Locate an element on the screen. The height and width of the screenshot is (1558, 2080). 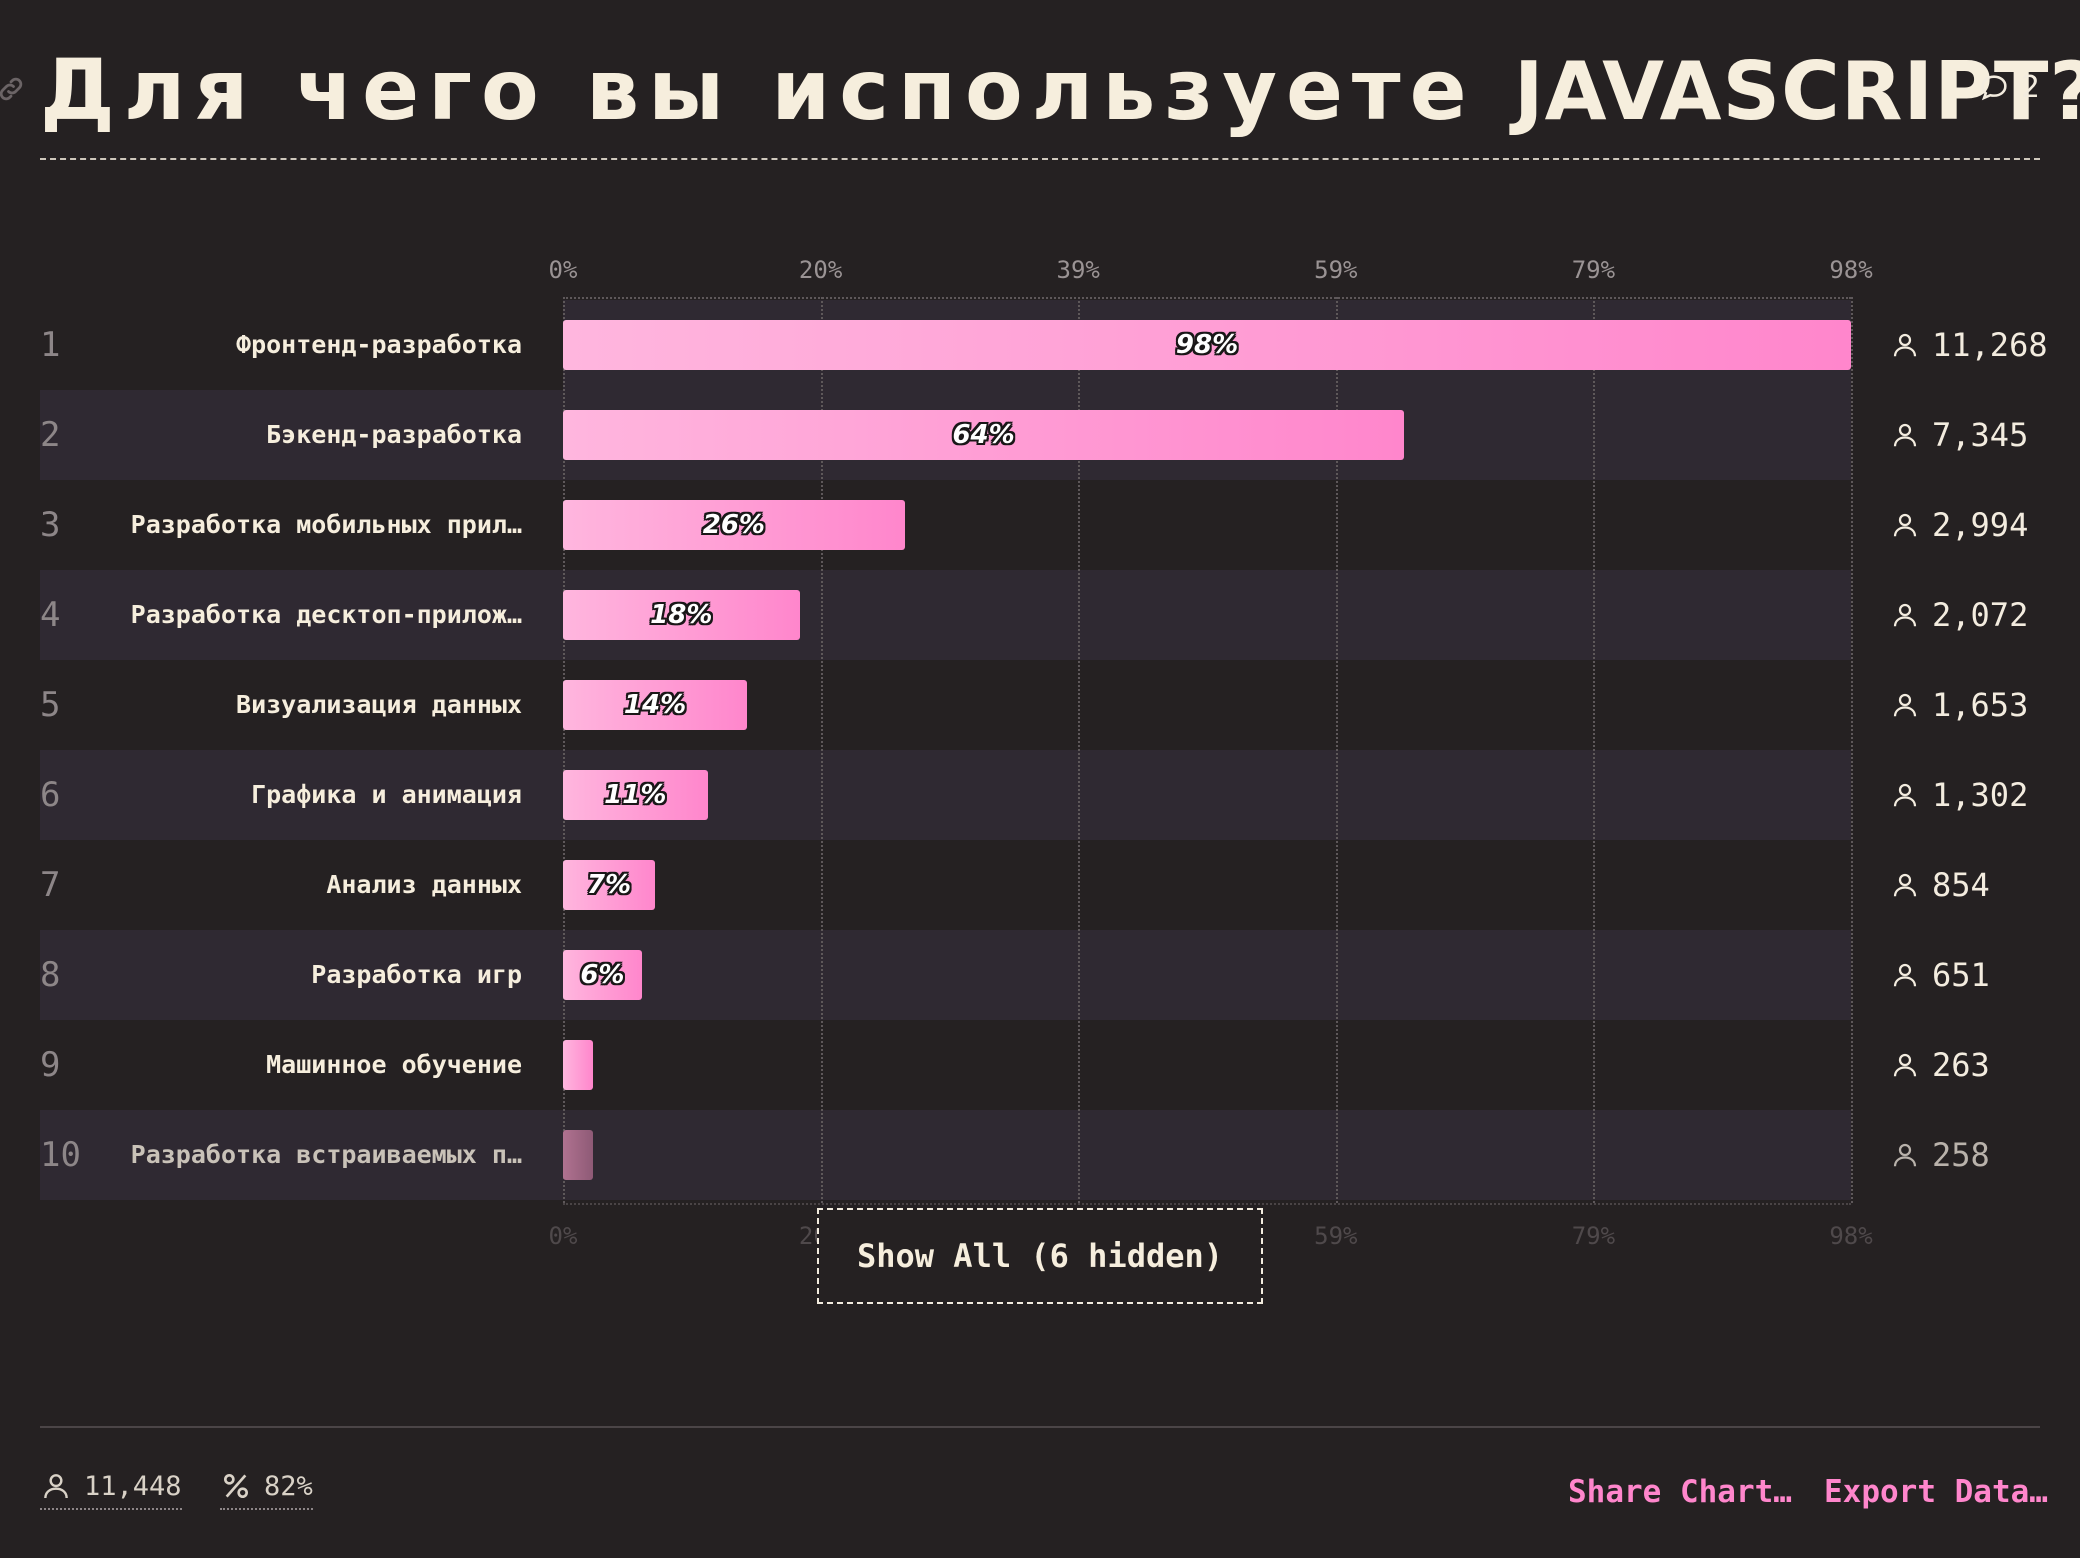
row-count: 11,268 is located at coordinates (1969, 345).